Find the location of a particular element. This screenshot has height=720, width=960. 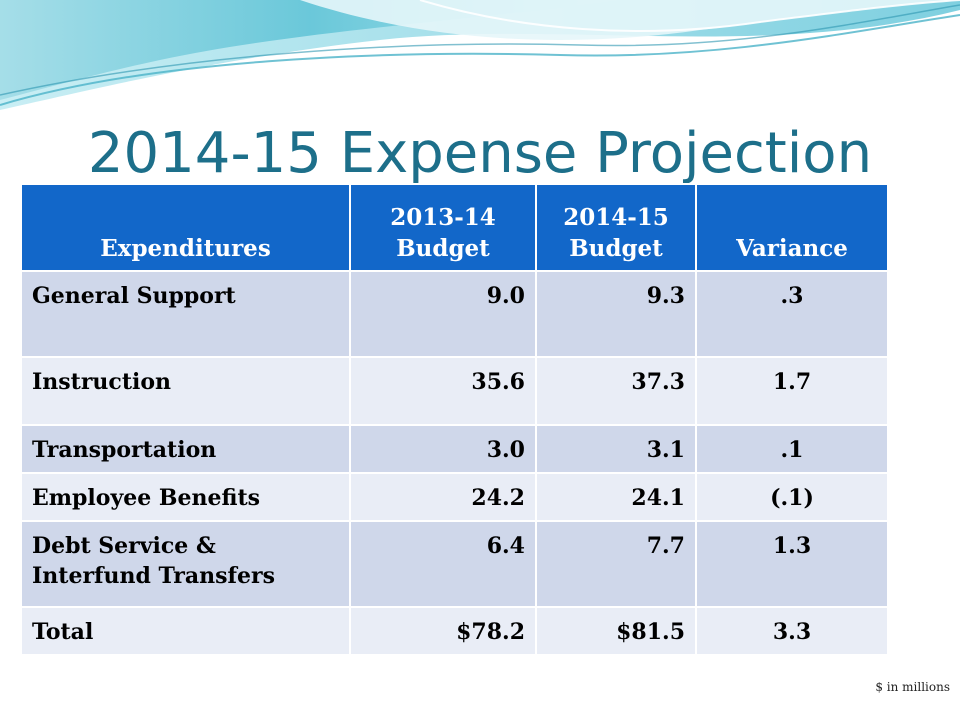

table-row-total: Total $78.2 $81.5 3.3 is located at coordinates (454, 631).